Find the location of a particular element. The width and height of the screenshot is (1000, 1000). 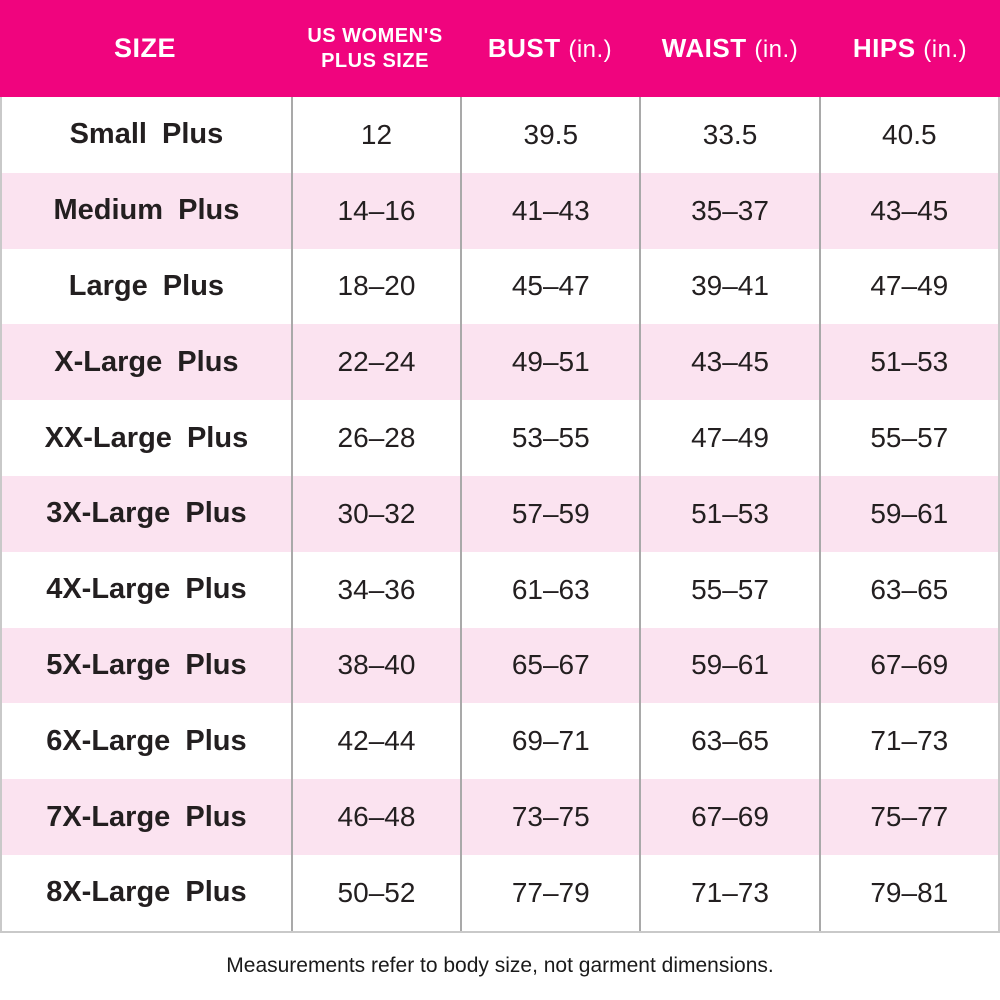

header-hips-unit: (in.) is located at coordinates (945, 49).